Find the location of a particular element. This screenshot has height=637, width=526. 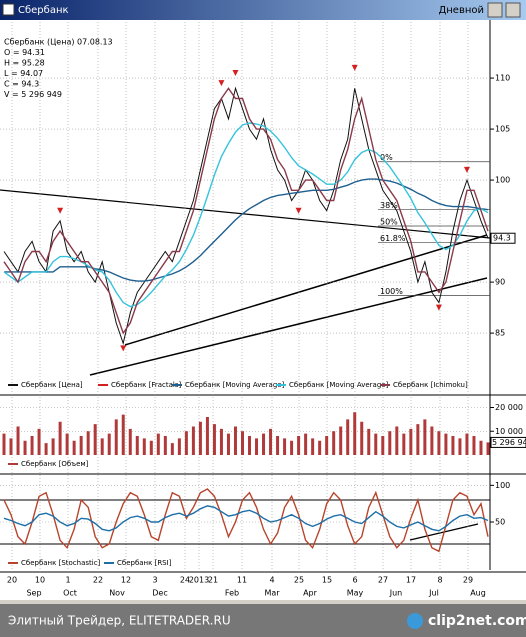

day-label: 17 is located at coordinates (411, 580).